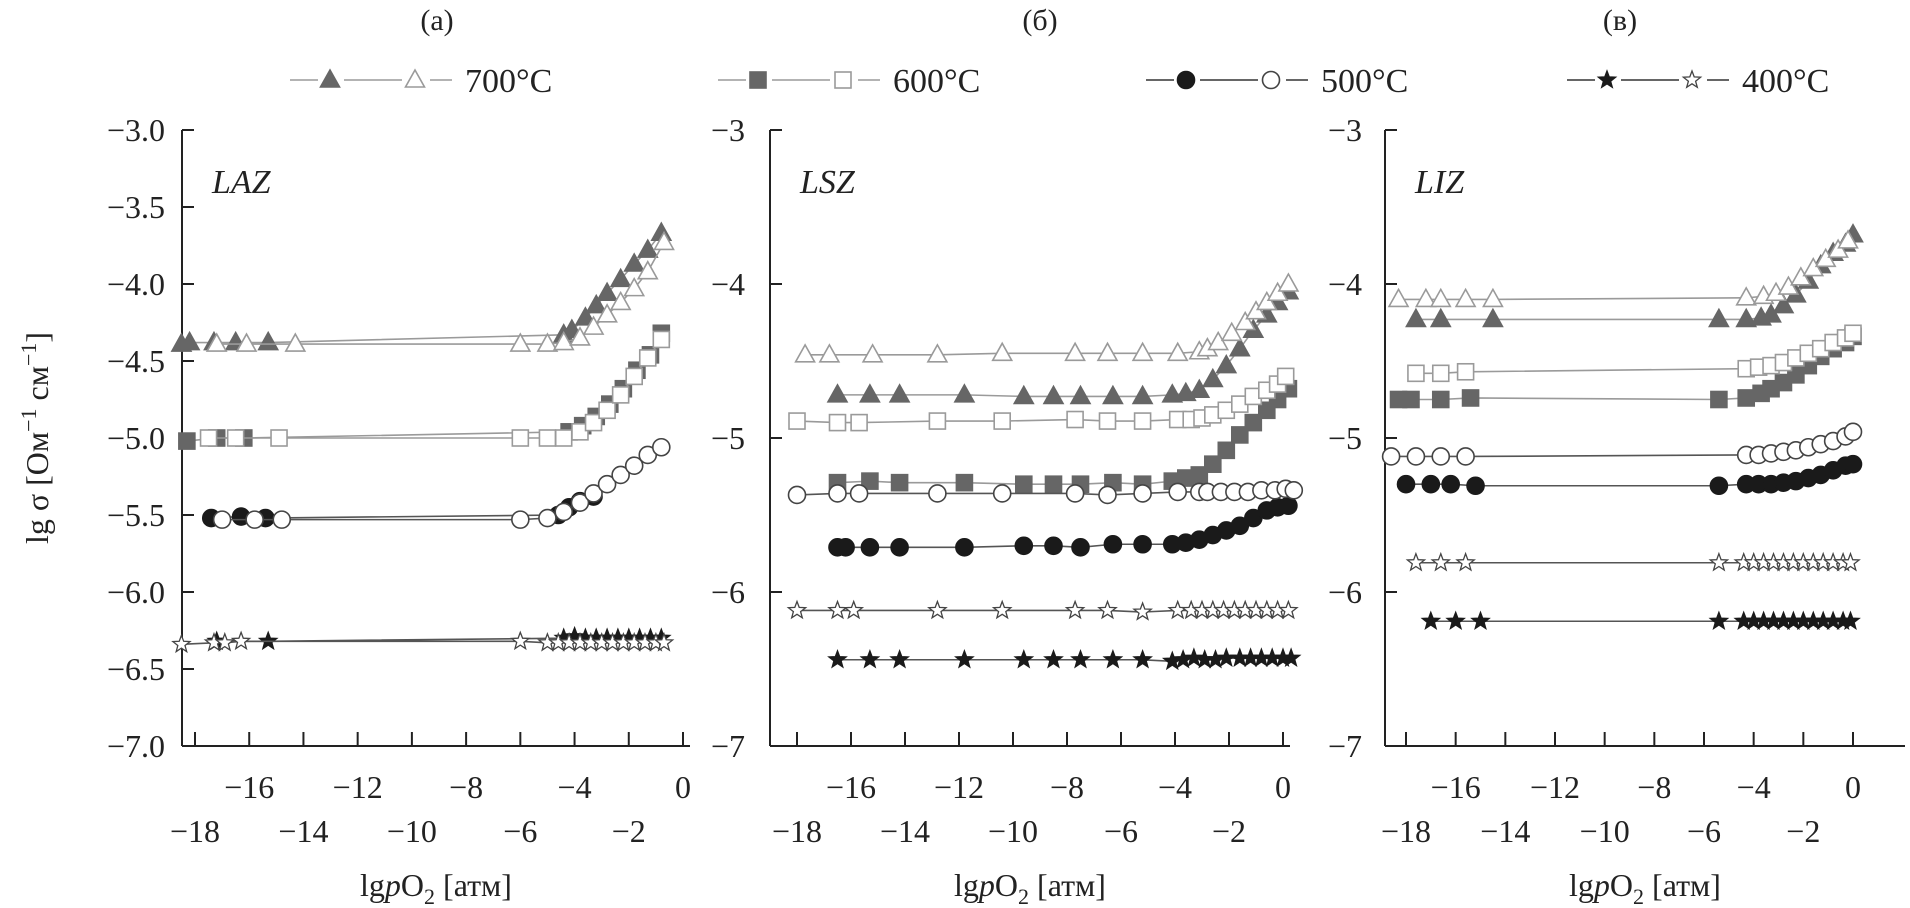  What do you see at coordinates (1364, 81) in the screenshot?
I see `legend-label: 500°C` at bounding box center [1364, 81].